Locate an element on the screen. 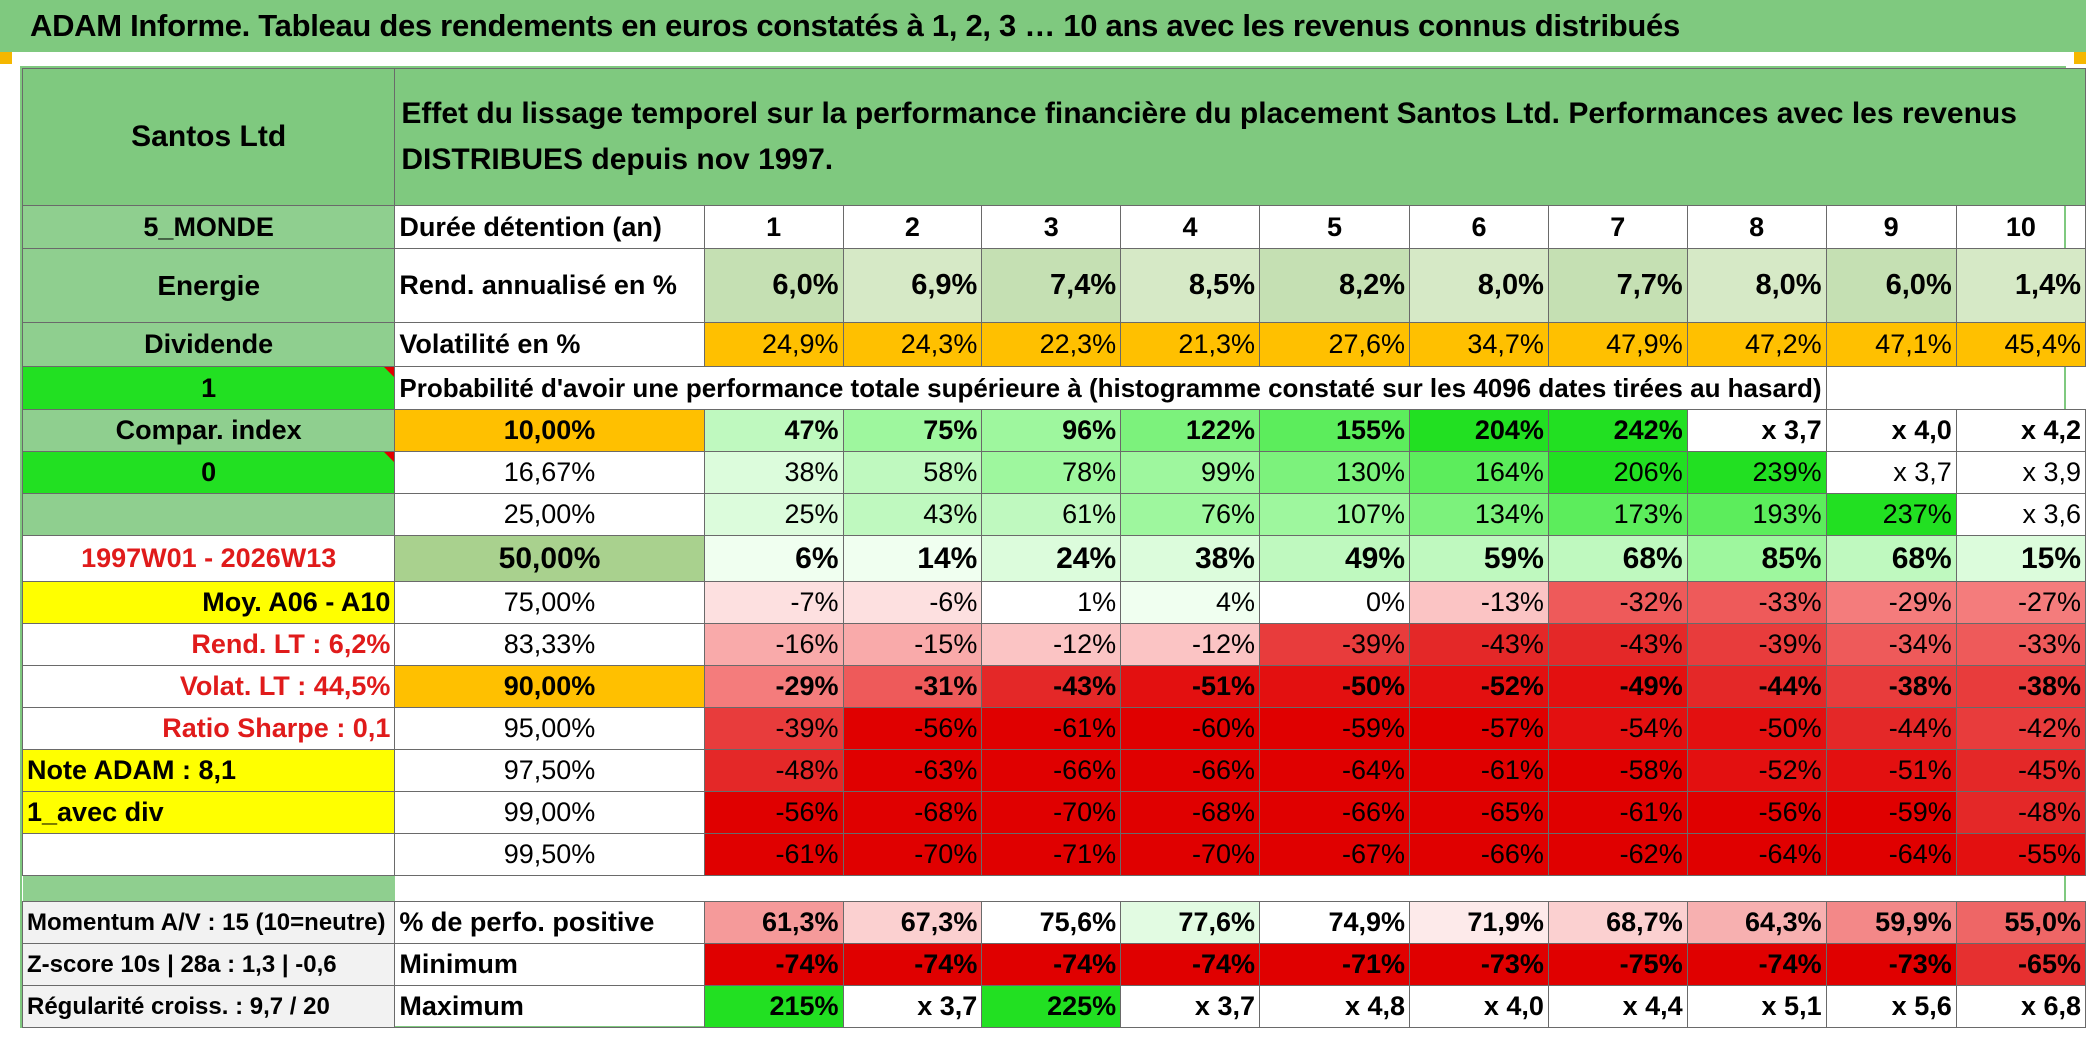 The height and width of the screenshot is (1044, 2086). summary-value: 61,3% is located at coordinates (773, 922).